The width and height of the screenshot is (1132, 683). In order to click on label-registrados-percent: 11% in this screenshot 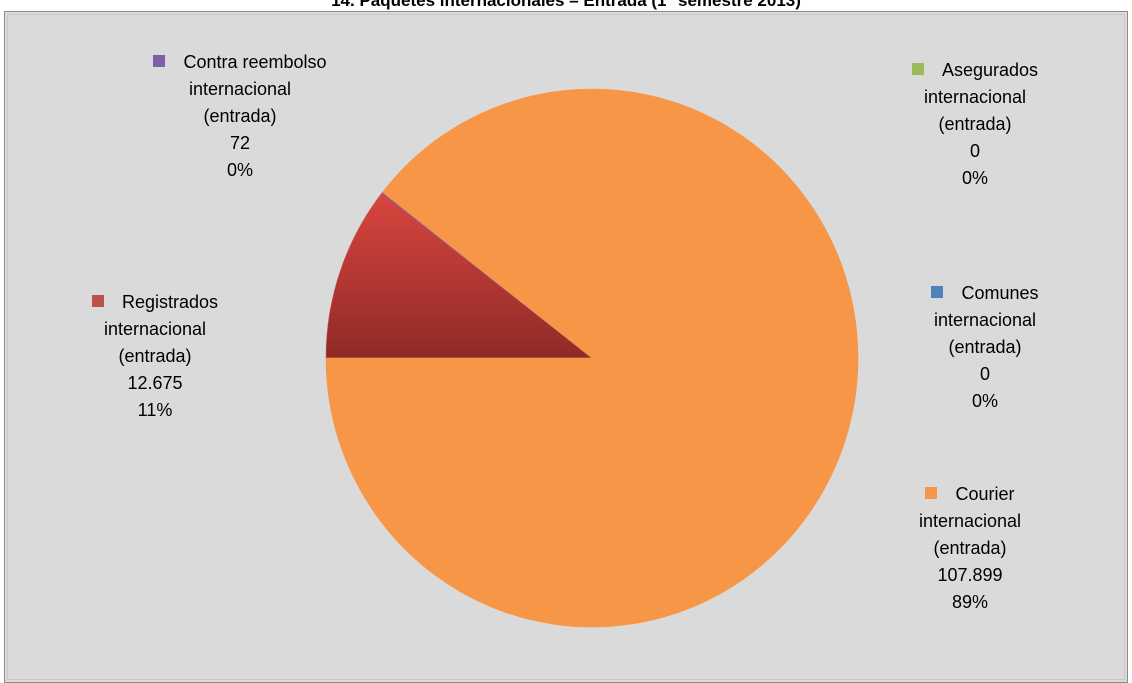, I will do `click(155, 410)`.